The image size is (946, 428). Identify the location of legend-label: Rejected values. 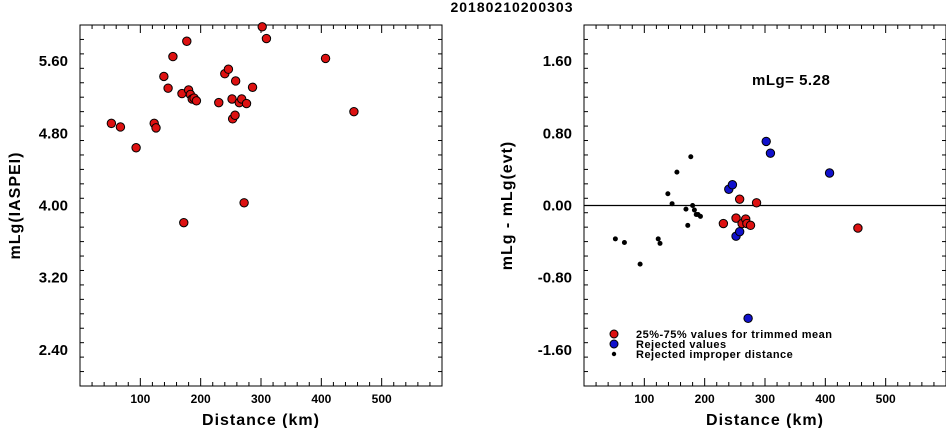
(681, 345).